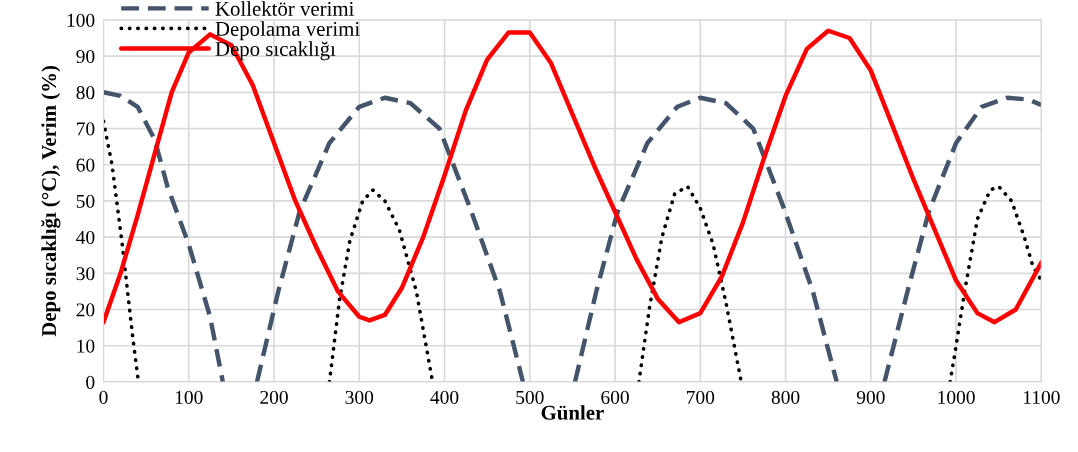  I want to click on y-axis-title: Depo sıcaklığı (°C), Verim (%), so click(51, 201).